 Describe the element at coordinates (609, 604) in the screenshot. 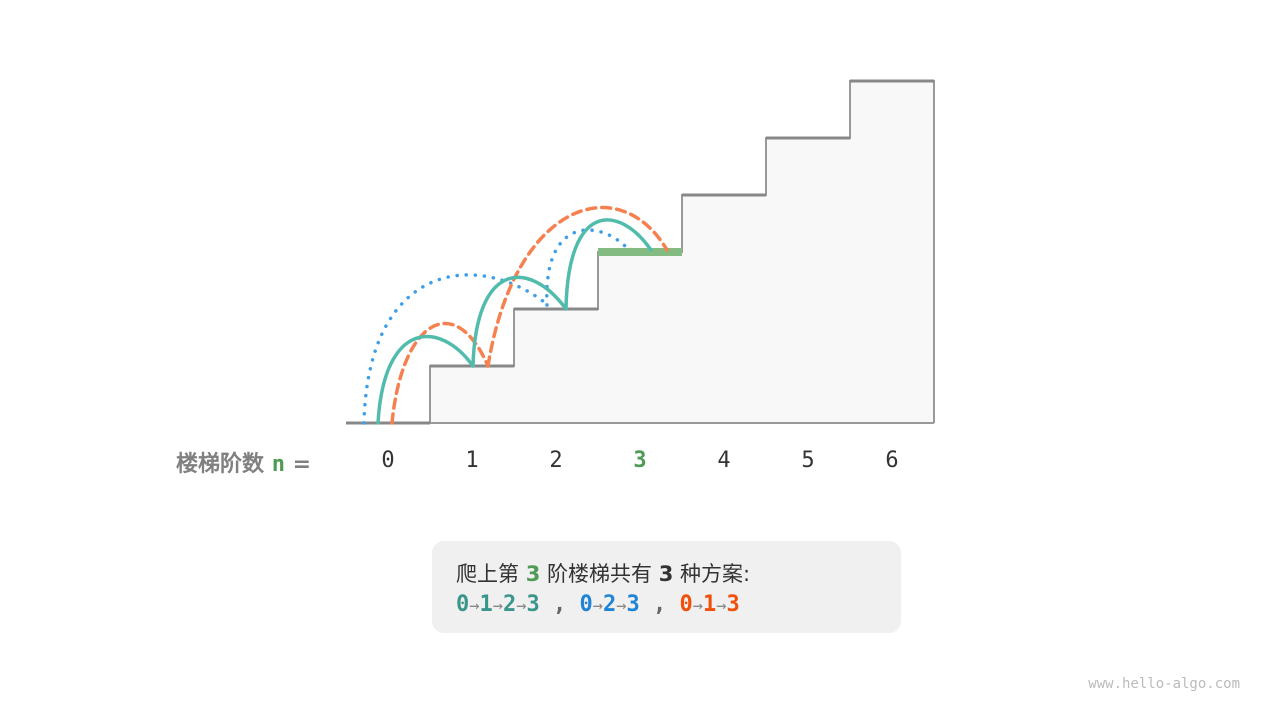

I see `path-2: 0→2→3` at that location.